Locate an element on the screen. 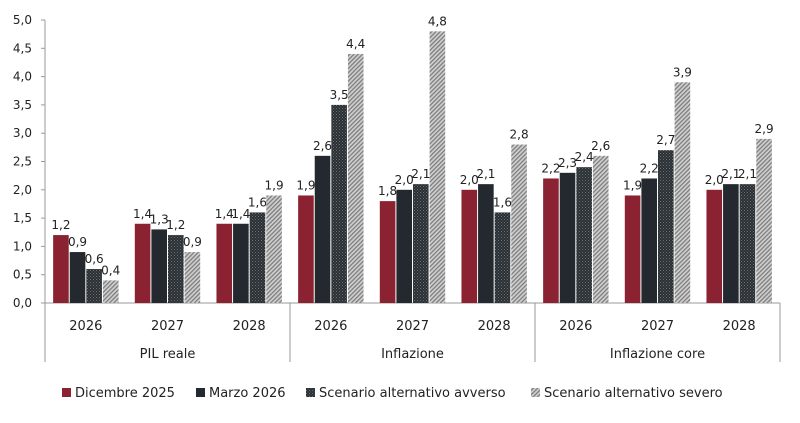 Image resolution: width=800 pixels, height=423 pixels. data-label: 2,8 is located at coordinates (519, 135).